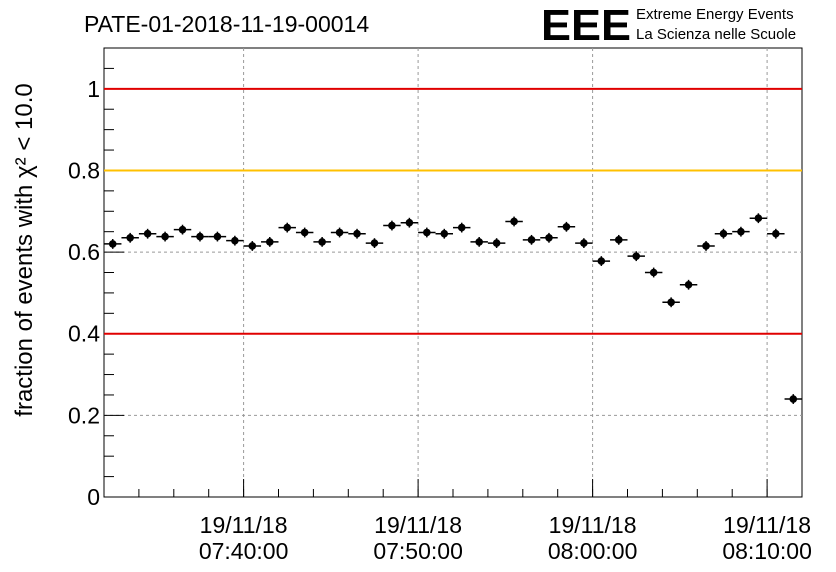 This screenshot has width=836, height=572. Describe the element at coordinates (84, 415) in the screenshot. I see `y-tick-label: 0.2` at that location.